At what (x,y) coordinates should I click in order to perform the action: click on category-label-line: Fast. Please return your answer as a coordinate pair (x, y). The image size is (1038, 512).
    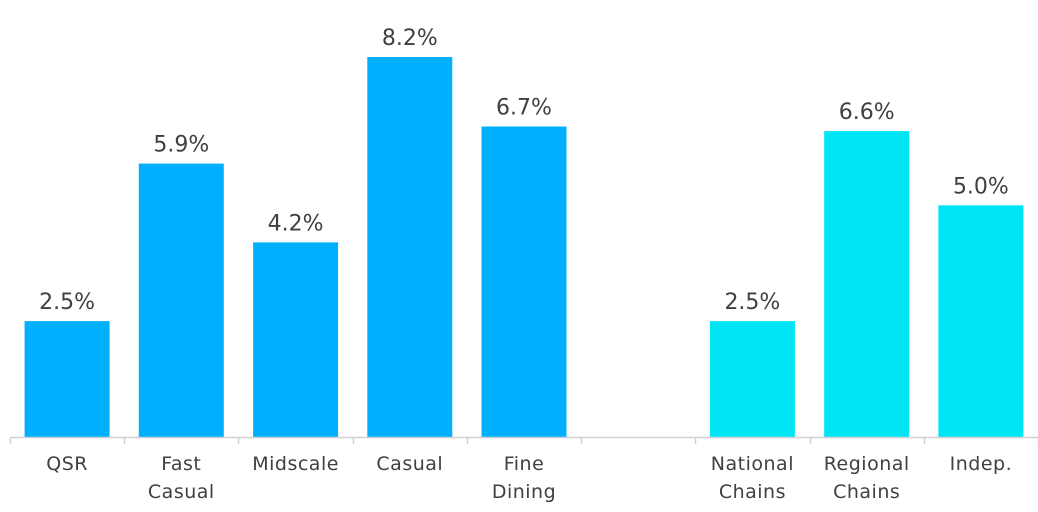
    Looking at the image, I should click on (181, 464).